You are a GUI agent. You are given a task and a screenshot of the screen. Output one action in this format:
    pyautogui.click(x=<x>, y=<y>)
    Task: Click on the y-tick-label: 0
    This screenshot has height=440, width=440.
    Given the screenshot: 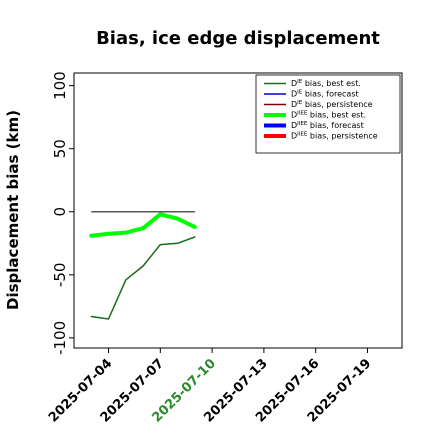 What is the action you would take?
    pyautogui.click(x=60, y=212)
    